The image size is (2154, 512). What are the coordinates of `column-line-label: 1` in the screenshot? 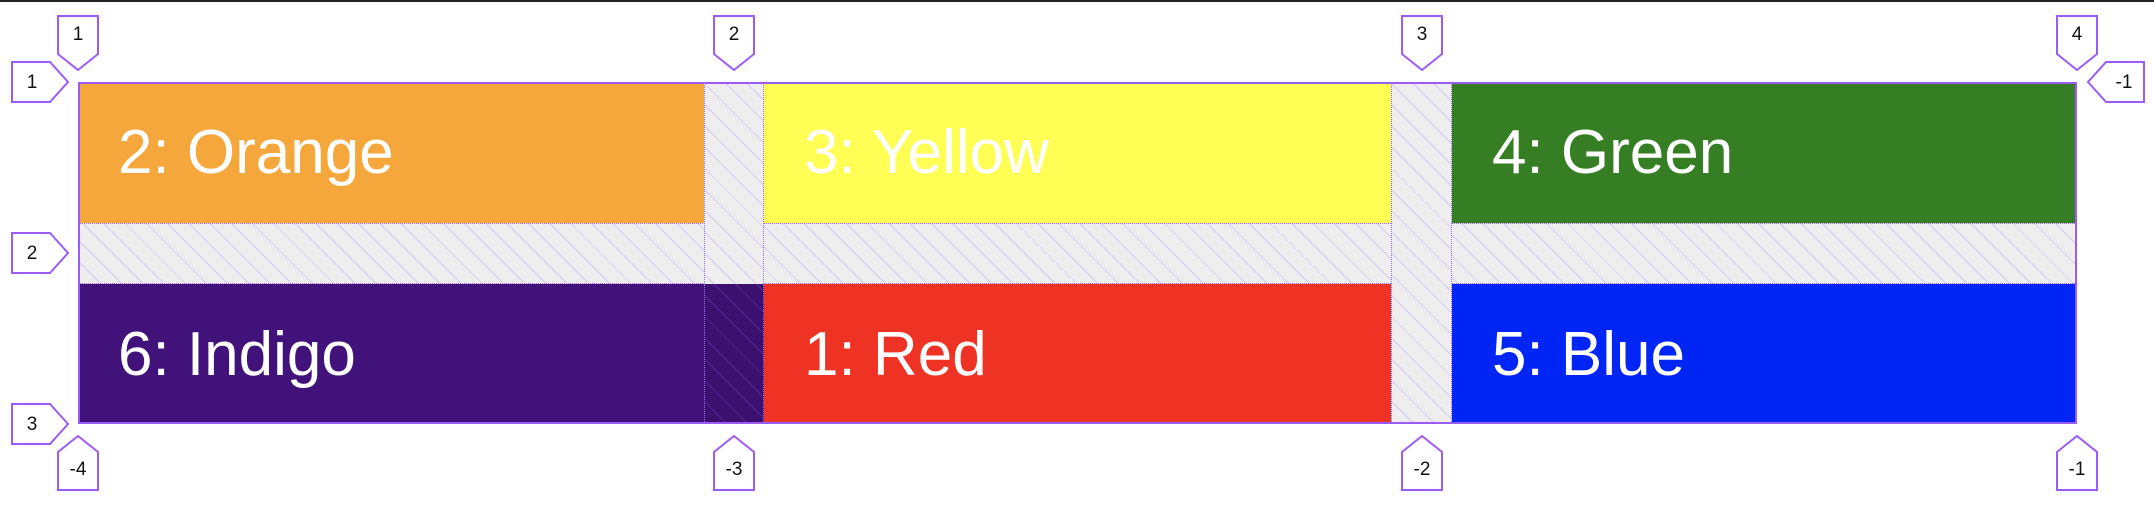 It's located at (78, 34).